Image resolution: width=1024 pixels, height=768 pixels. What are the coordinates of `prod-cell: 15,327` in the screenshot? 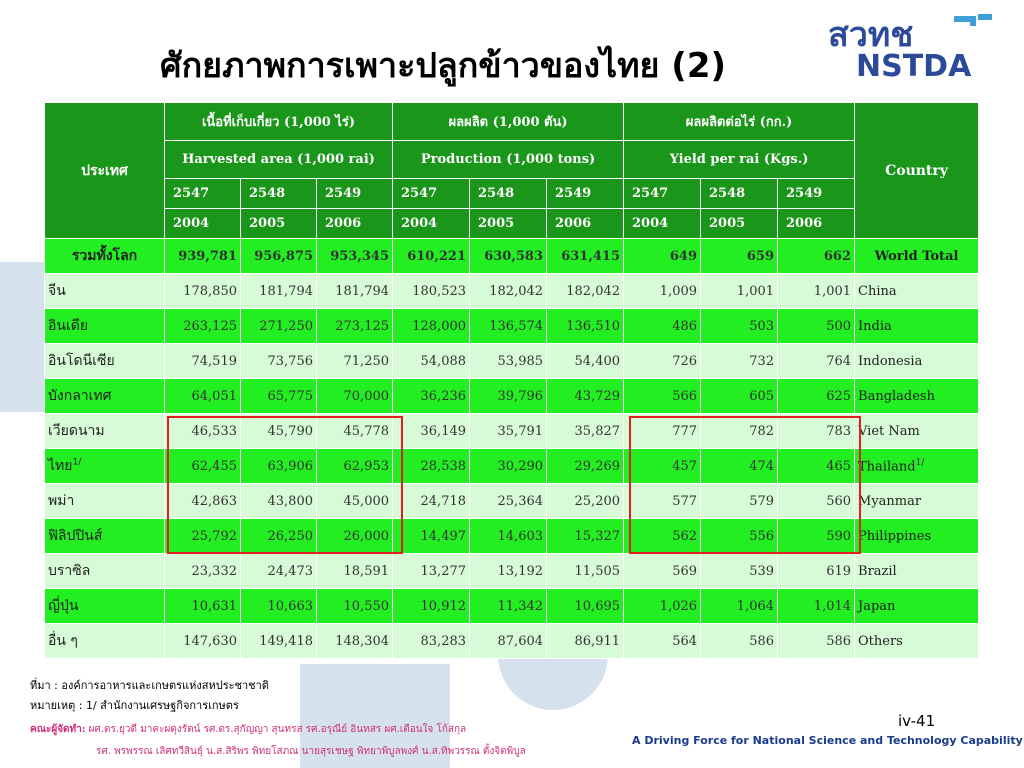 It's located at (585, 536).